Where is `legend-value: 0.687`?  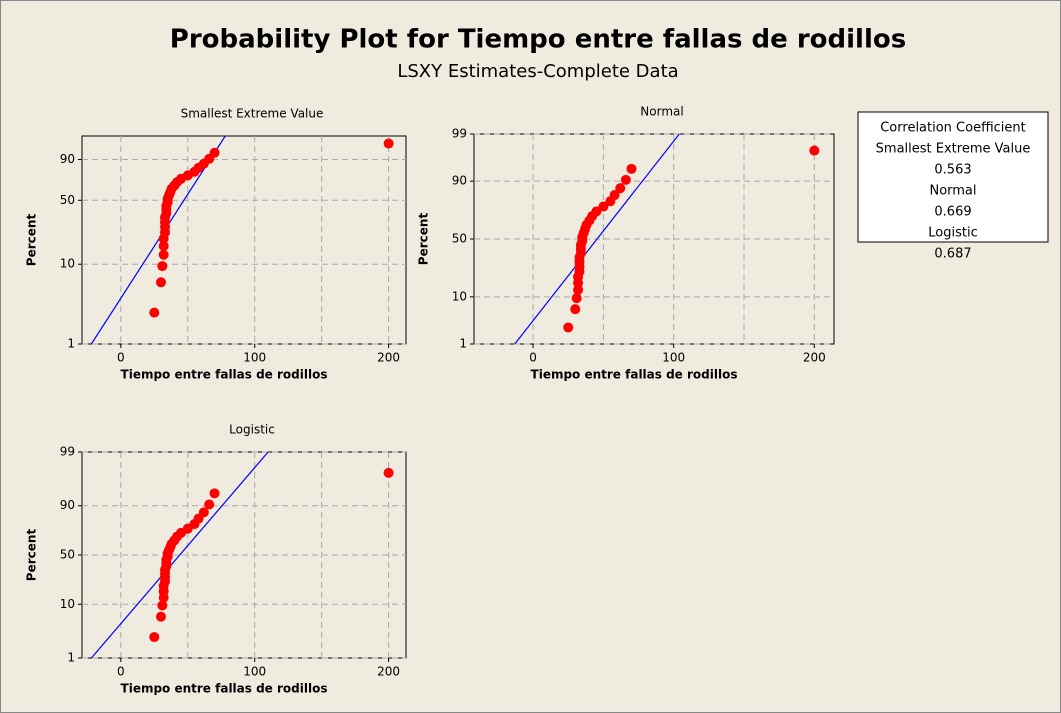 legend-value: 0.687 is located at coordinates (952, 254).